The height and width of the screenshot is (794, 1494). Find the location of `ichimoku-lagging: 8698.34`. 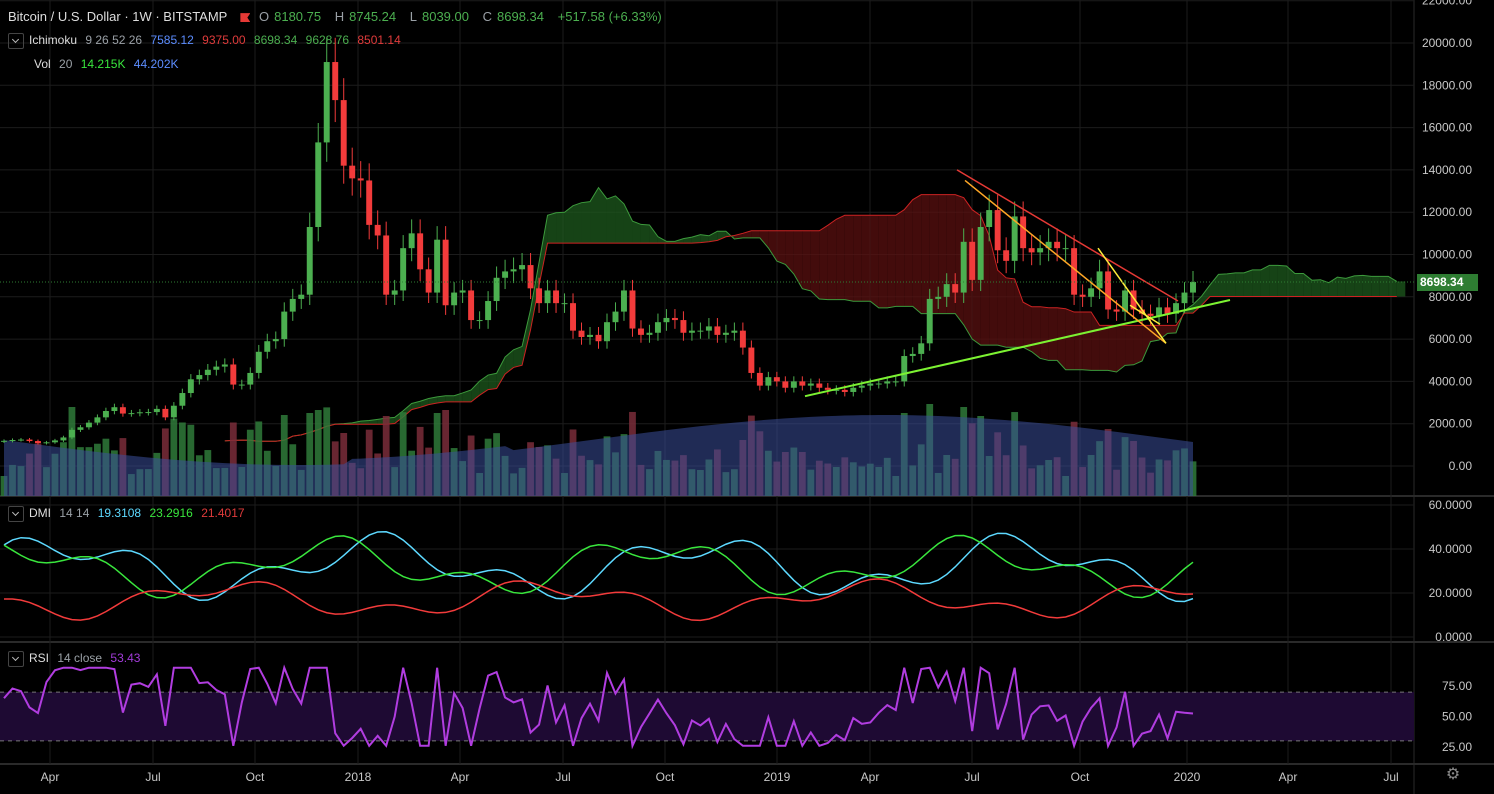

ichimoku-lagging: 8698.34 is located at coordinates (275, 40).